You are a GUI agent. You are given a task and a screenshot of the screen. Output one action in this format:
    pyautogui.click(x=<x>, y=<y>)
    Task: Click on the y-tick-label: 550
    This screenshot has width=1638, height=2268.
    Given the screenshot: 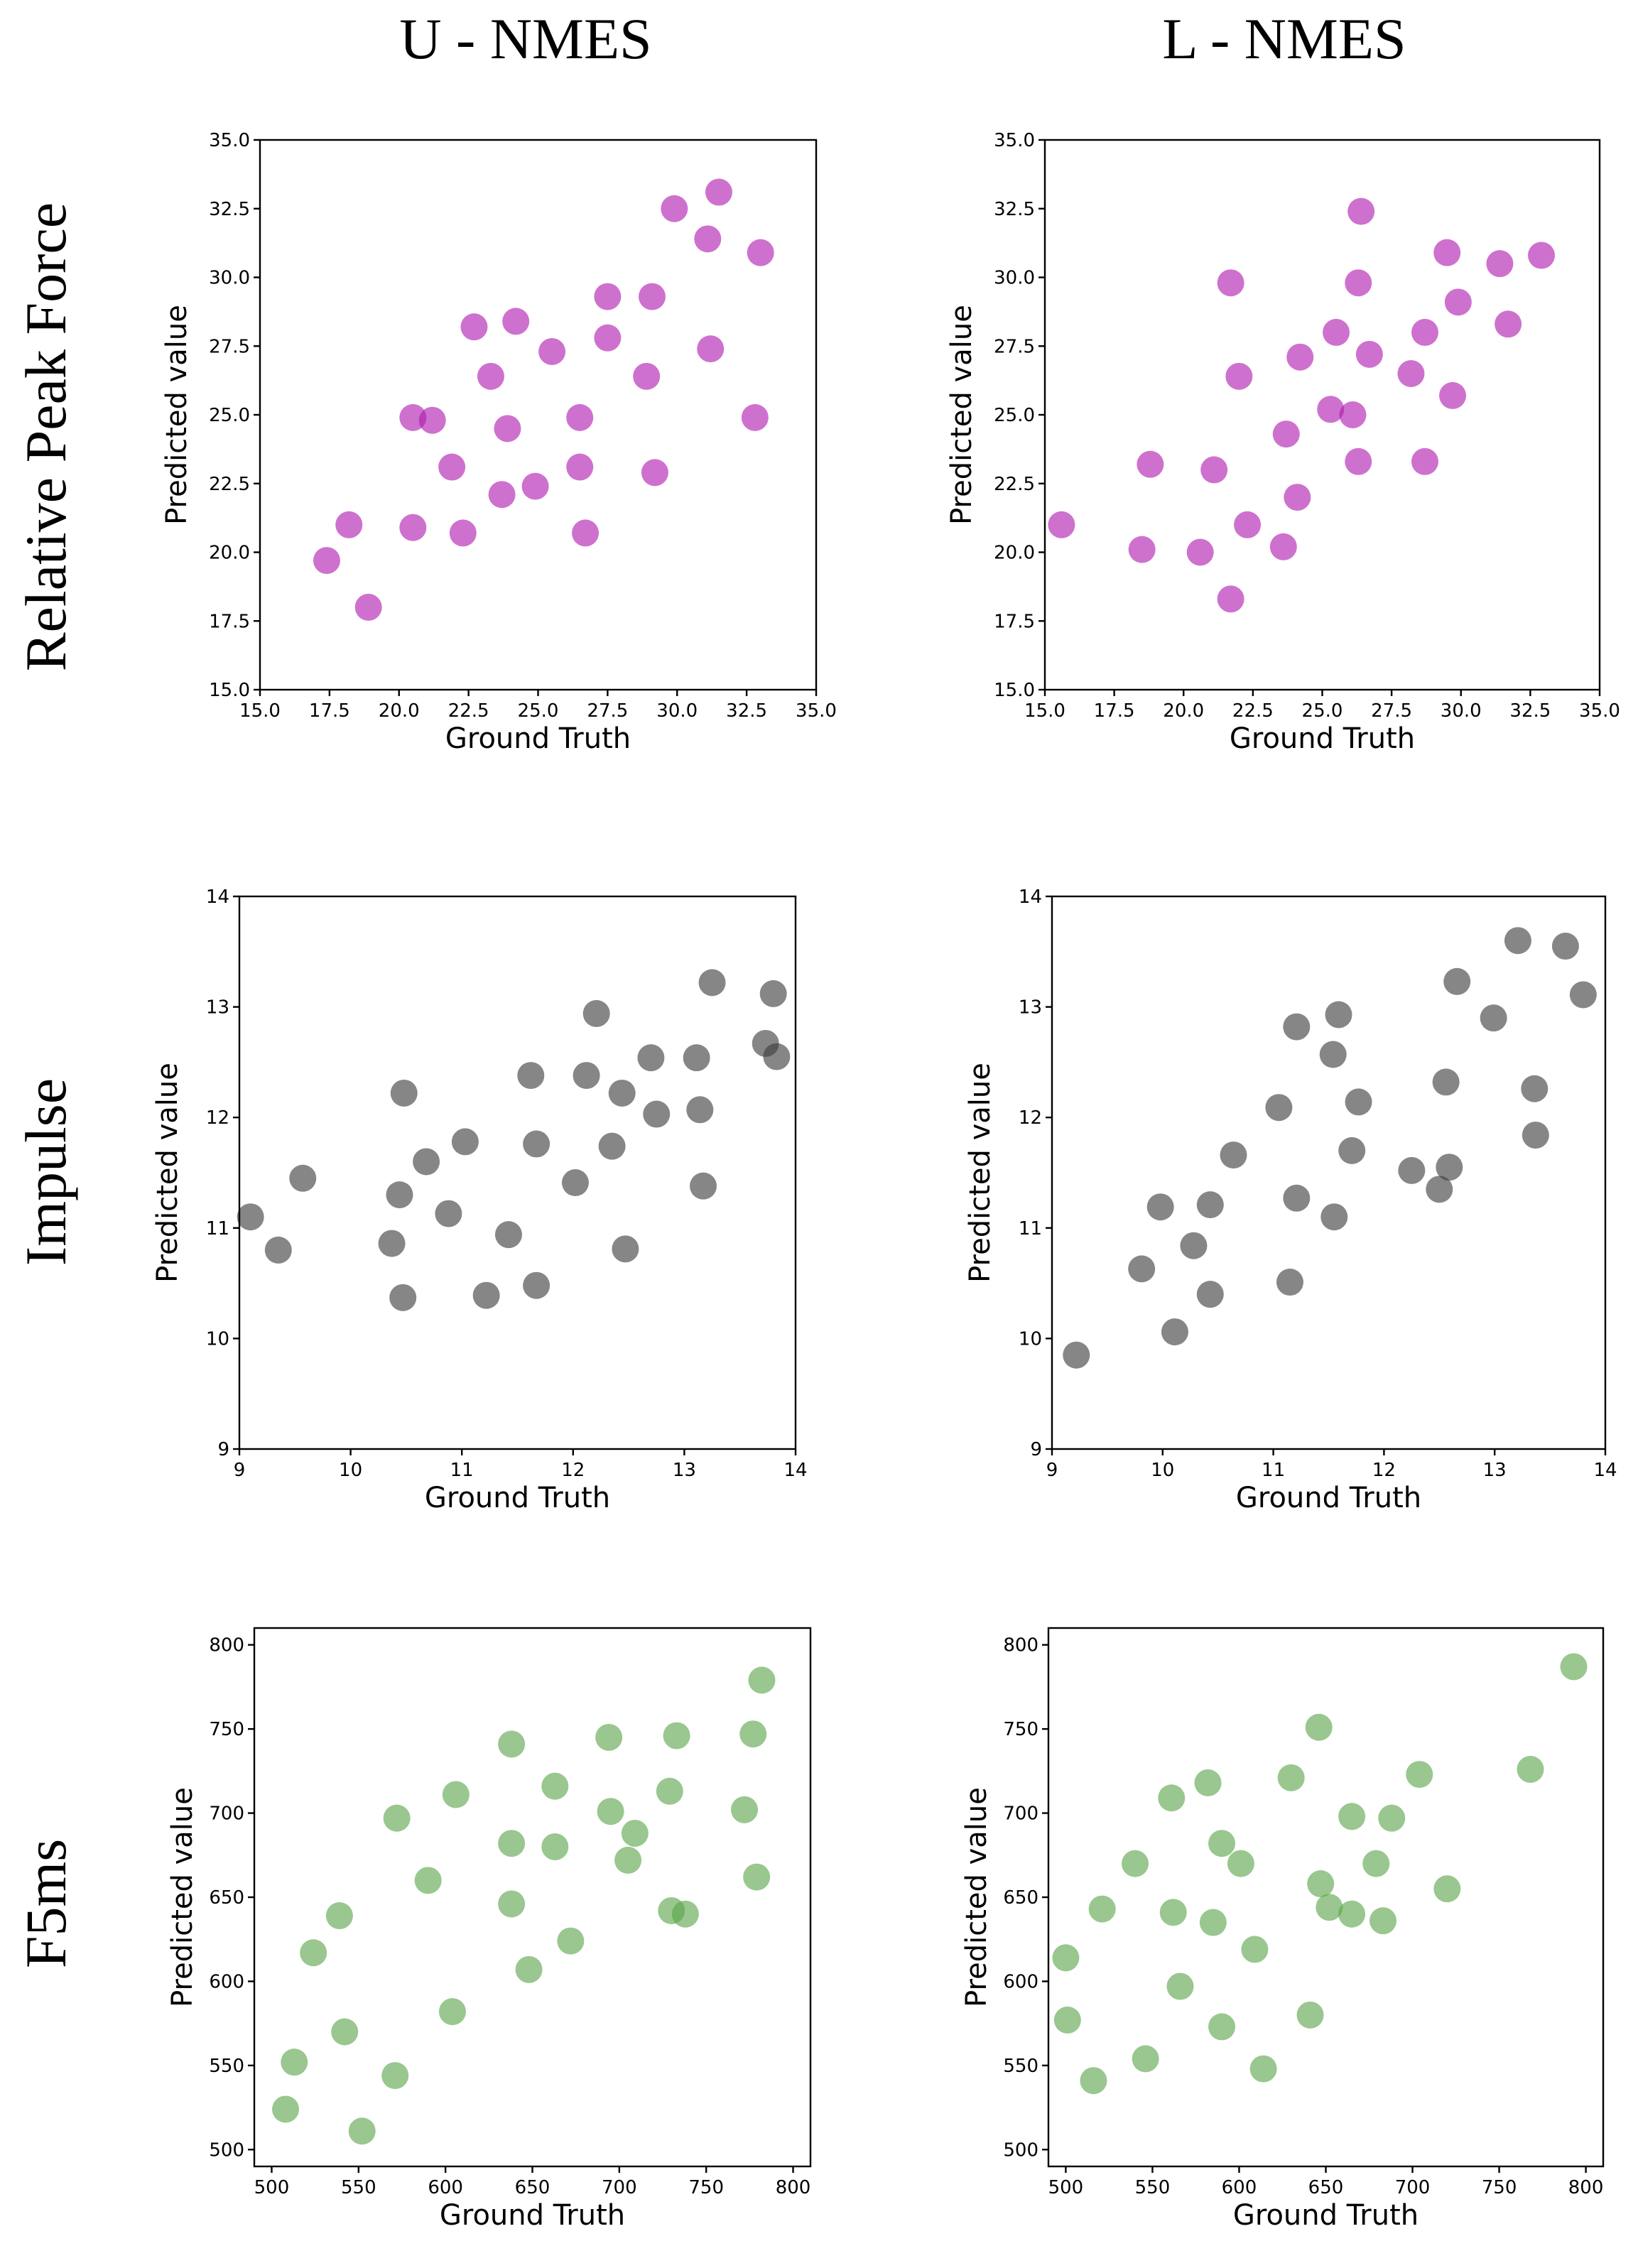 What is the action you would take?
    pyautogui.click(x=226, y=2066)
    